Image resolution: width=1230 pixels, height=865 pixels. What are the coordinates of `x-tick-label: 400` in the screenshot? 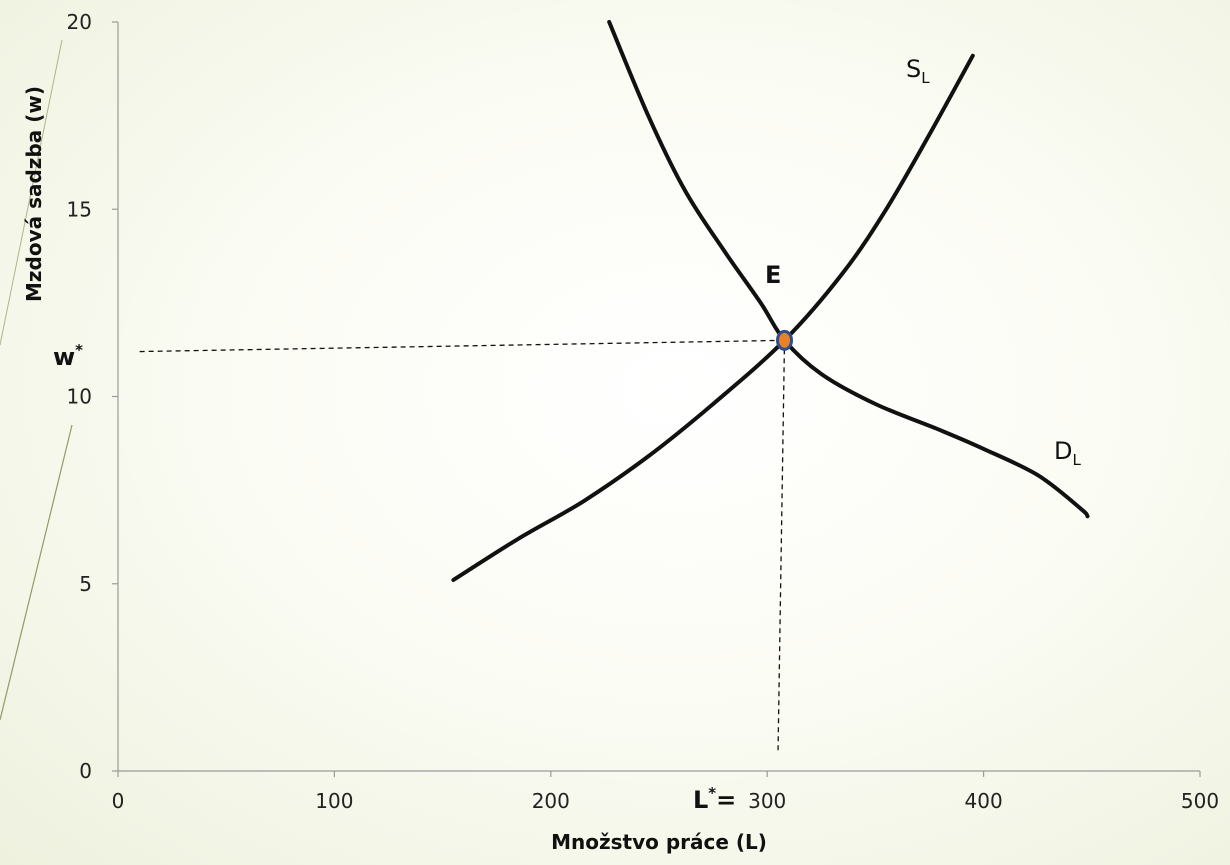 It's located at (984, 801).